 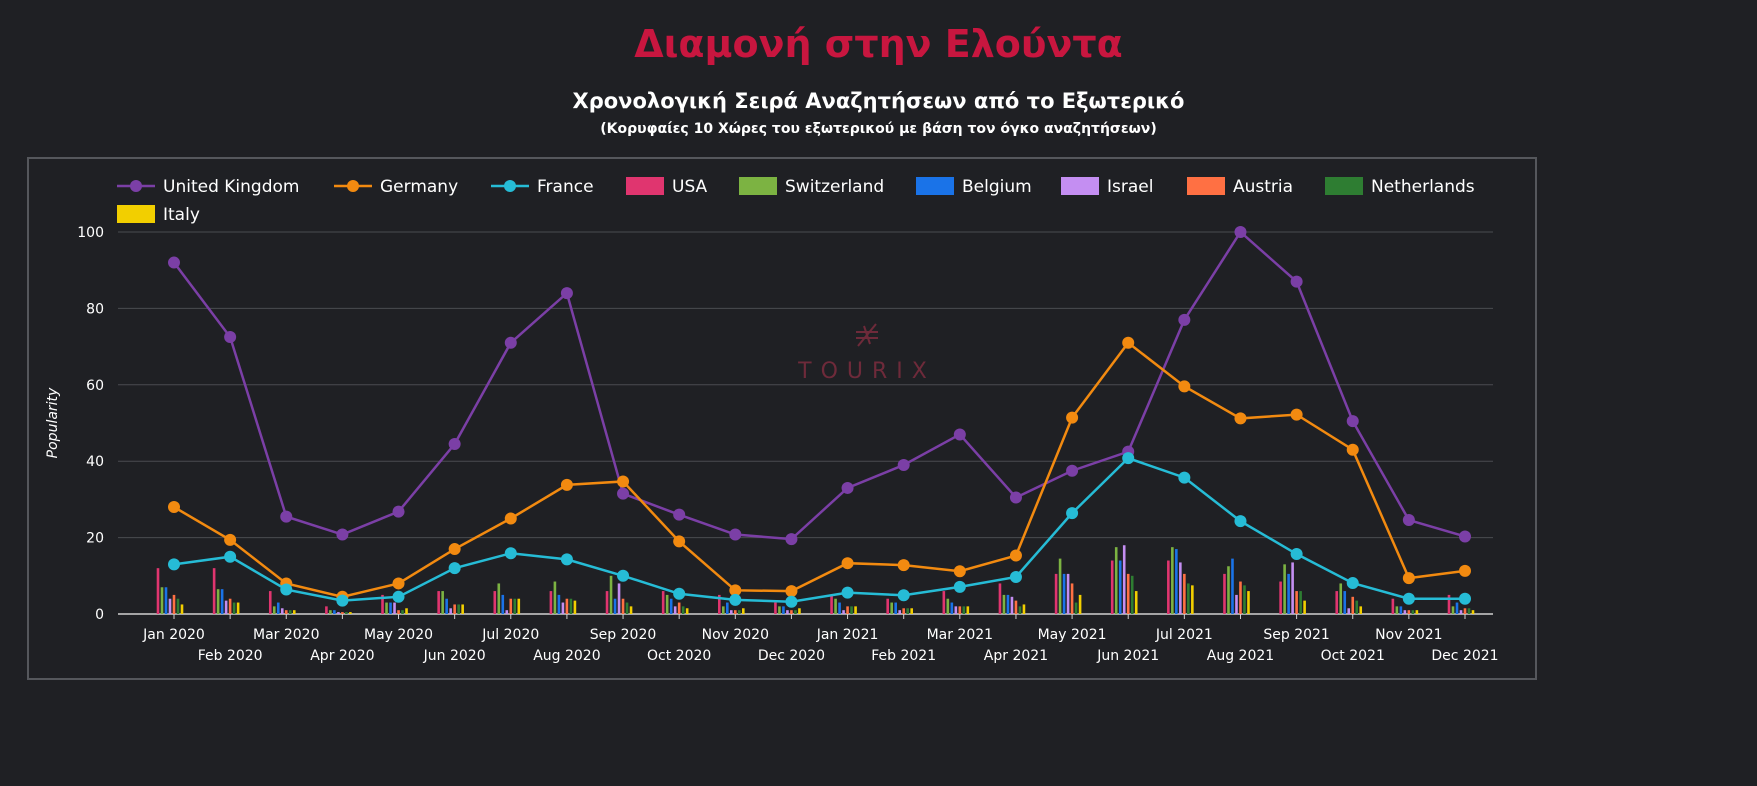 What do you see at coordinates (158, 215) in the screenshot?
I see `legend-item-italy: Italy` at bounding box center [158, 215].